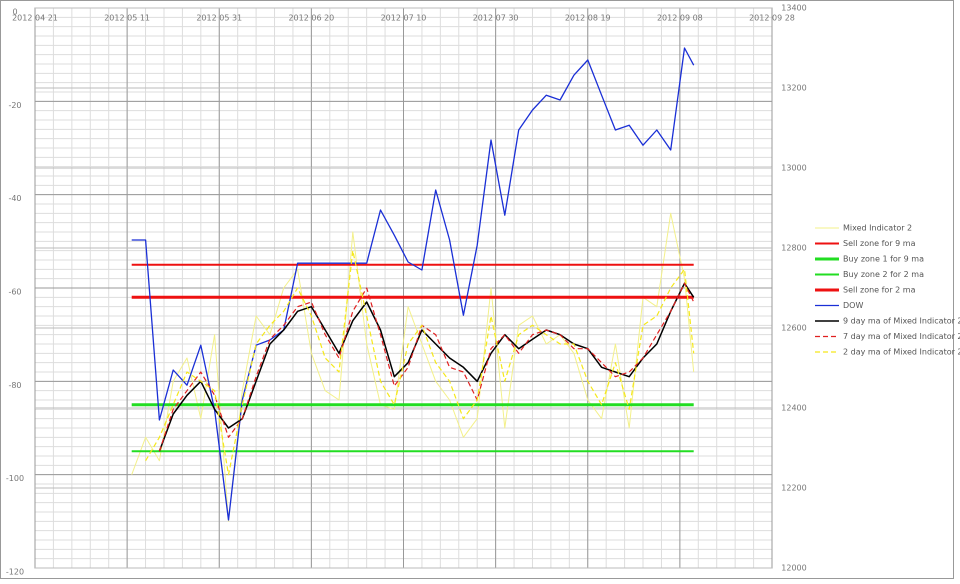  I want to click on legend-label: Sell zone for 9 ma, so click(879, 243).